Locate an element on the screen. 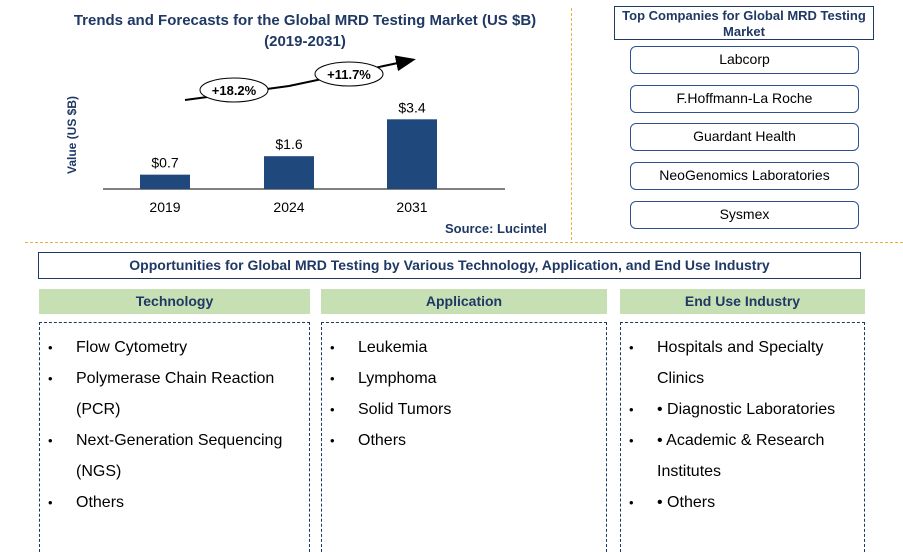 This screenshot has height=552, width=903. bar-value-label: $1.6 is located at coordinates (288, 144).